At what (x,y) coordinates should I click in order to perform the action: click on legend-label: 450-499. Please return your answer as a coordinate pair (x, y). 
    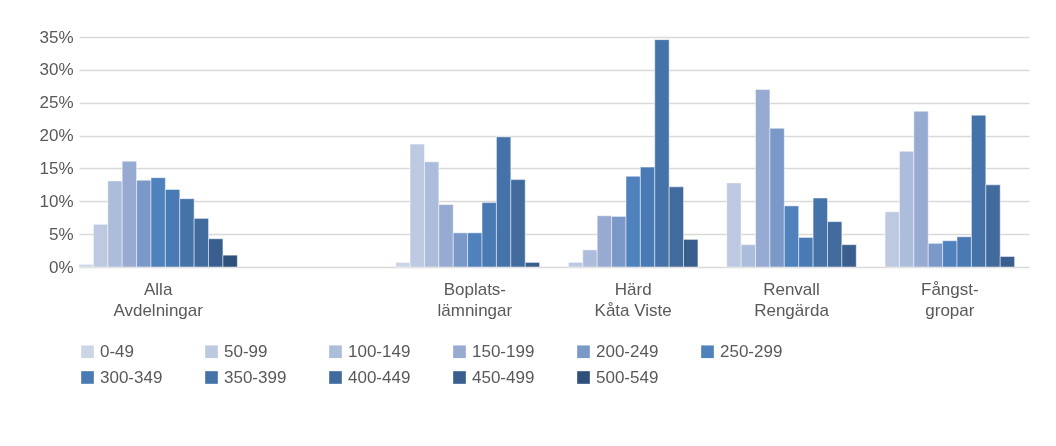
    Looking at the image, I should click on (503, 377).